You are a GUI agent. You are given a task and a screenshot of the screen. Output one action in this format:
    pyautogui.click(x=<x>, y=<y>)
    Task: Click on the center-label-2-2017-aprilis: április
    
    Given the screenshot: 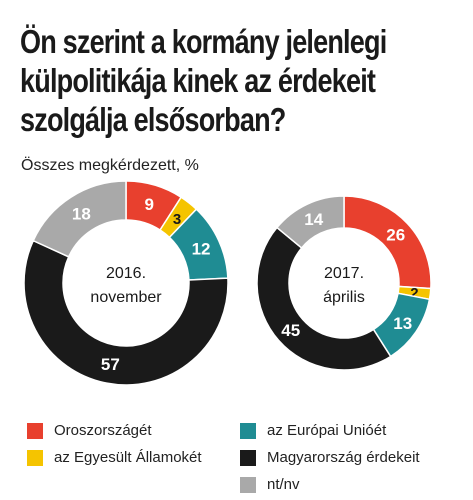 What is the action you would take?
    pyautogui.click(x=344, y=297)
    